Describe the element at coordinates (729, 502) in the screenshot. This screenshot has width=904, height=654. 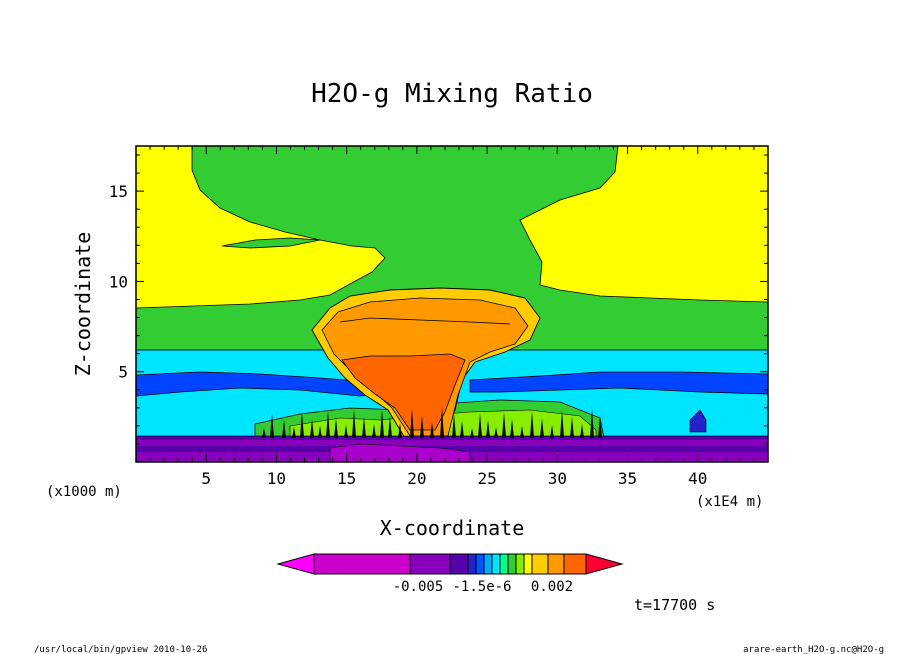
I see `x-unit-right: (x1E4 m)` at that location.